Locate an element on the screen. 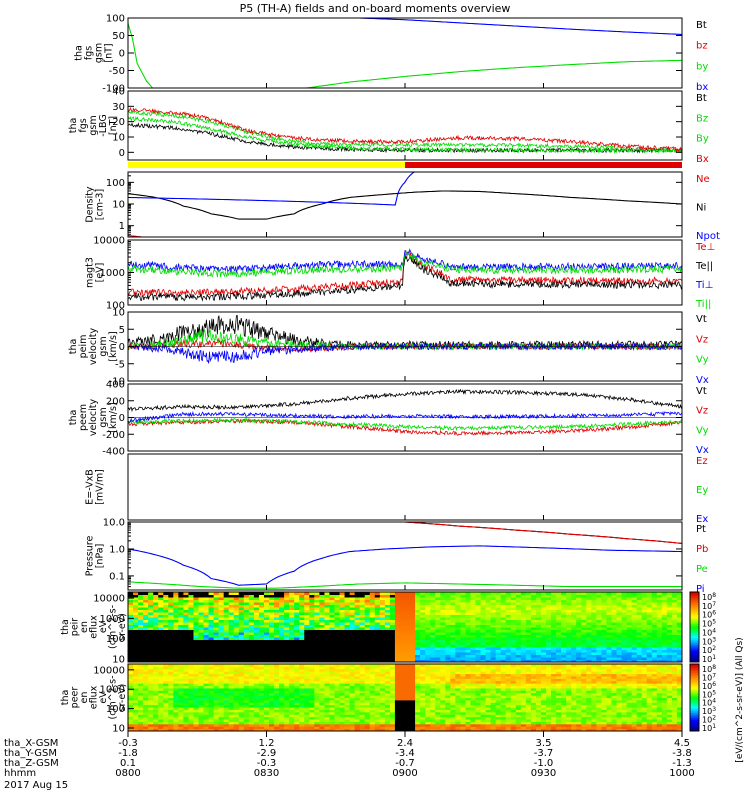 The width and height of the screenshot is (750, 800). y-axis-label-line: [km/s] is located at coordinates (113, 417).